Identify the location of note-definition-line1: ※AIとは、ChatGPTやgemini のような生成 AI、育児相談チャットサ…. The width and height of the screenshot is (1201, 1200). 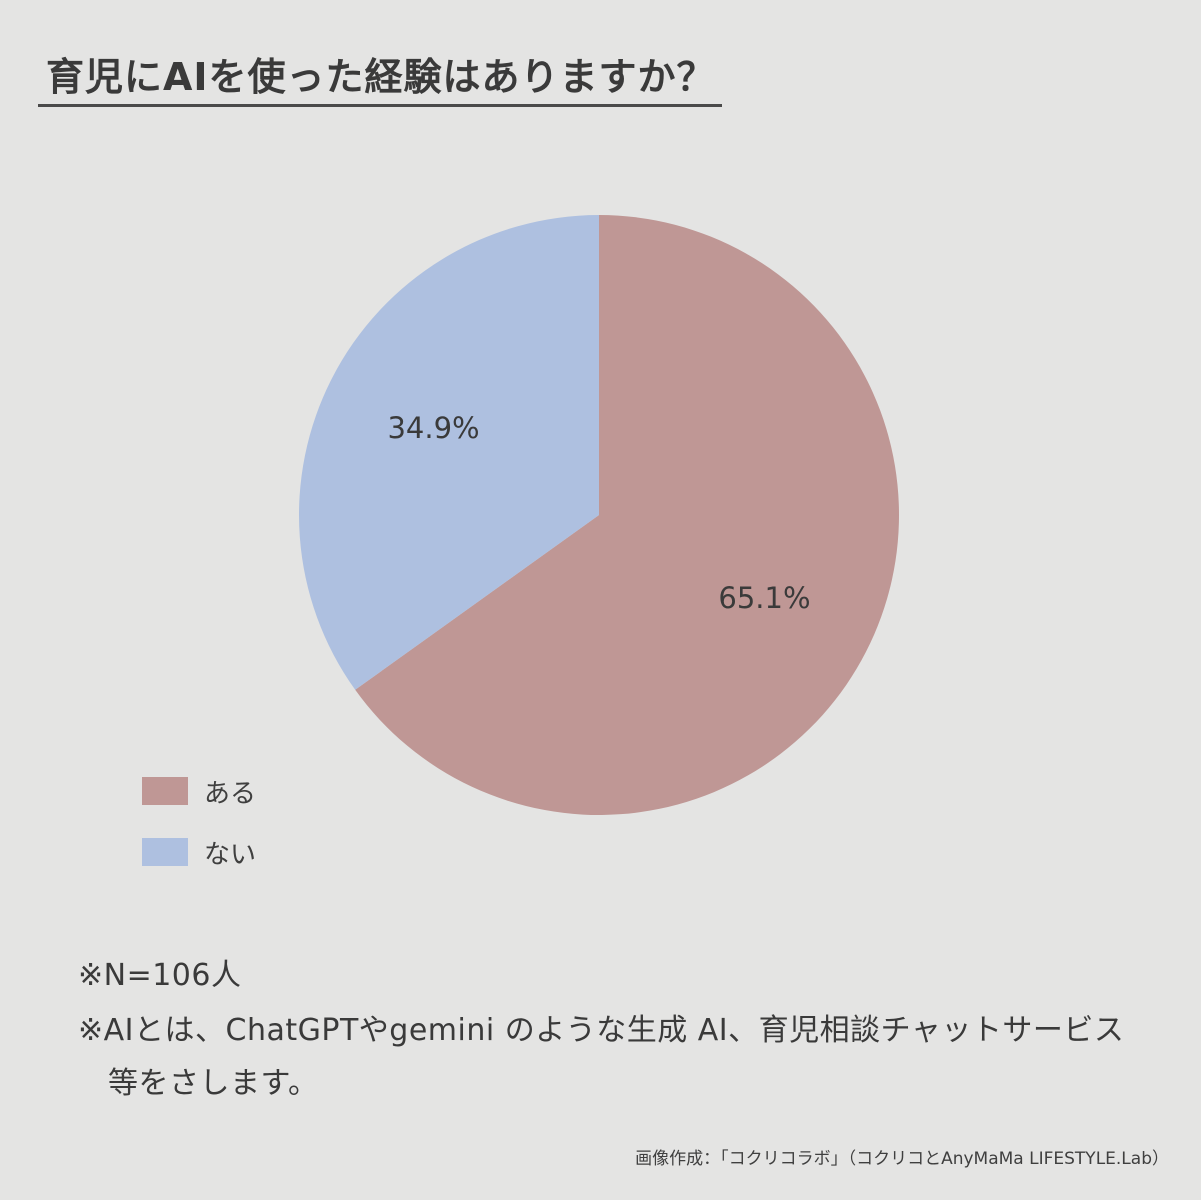
(601, 1030).